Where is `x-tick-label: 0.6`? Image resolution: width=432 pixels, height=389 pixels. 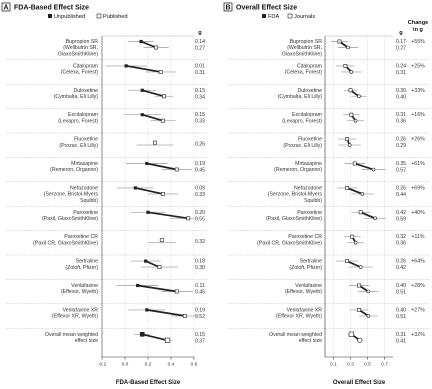
x-tick-label: 0.6 is located at coordinates (194, 365).